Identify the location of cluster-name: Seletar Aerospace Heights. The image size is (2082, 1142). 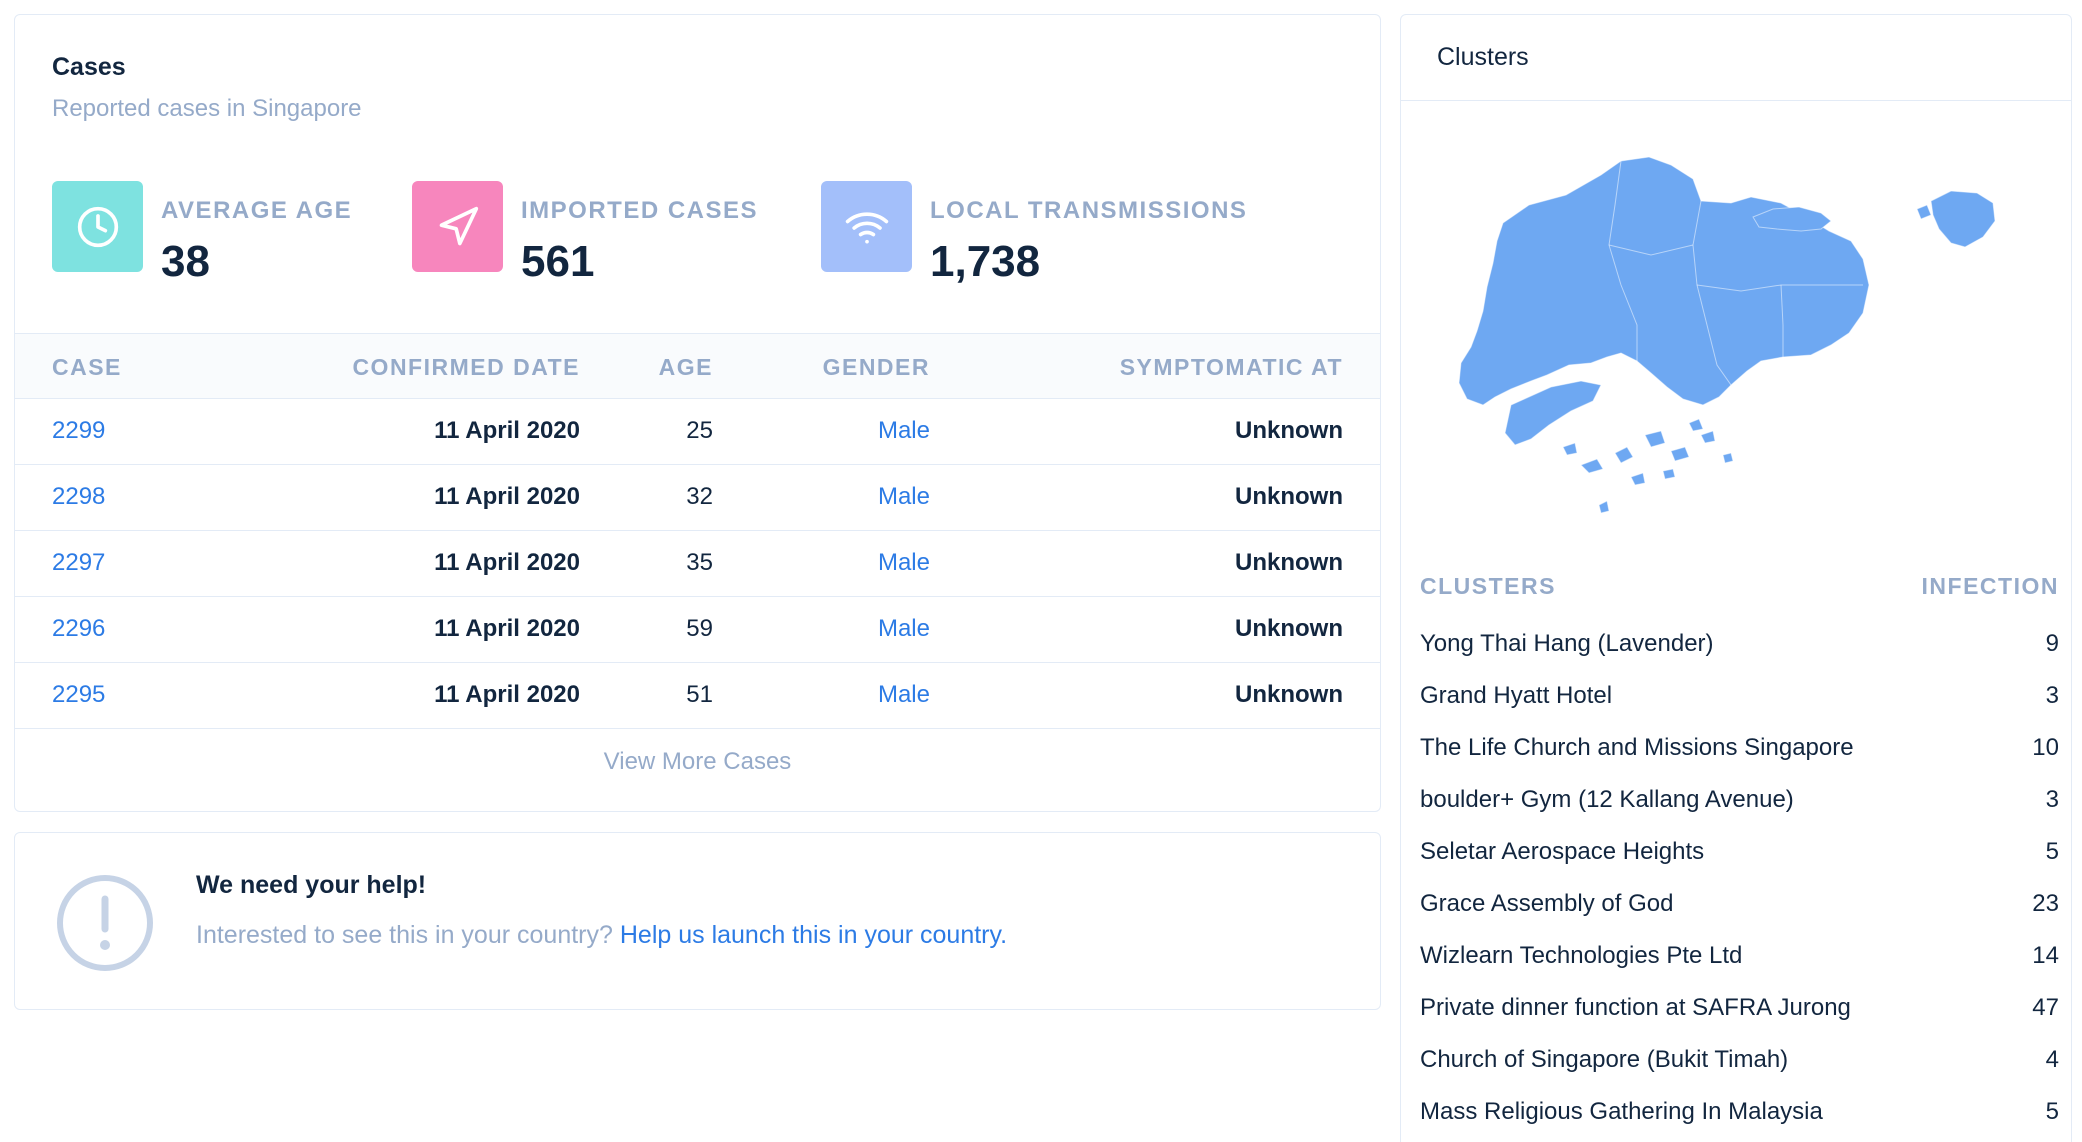
(1562, 851).